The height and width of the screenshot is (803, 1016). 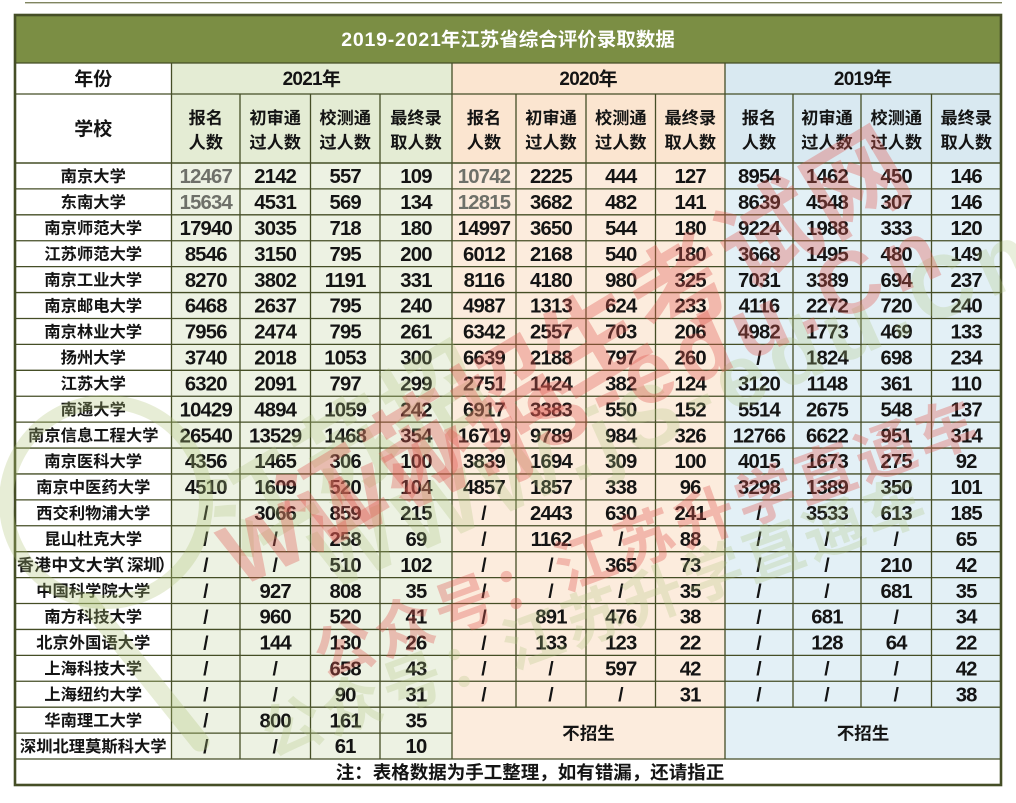 I want to click on svg-text: 260, so click(x=690, y=359).